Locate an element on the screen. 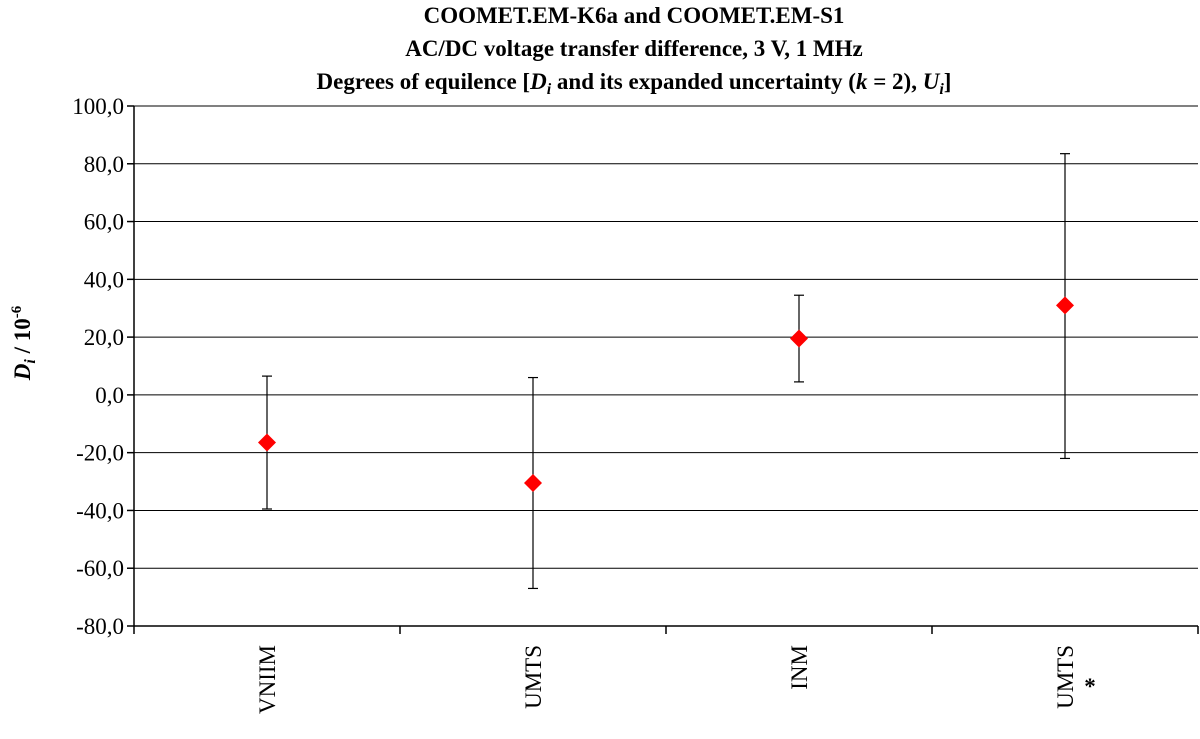 The width and height of the screenshot is (1200, 739). title-k: k is located at coordinates (862, 81).